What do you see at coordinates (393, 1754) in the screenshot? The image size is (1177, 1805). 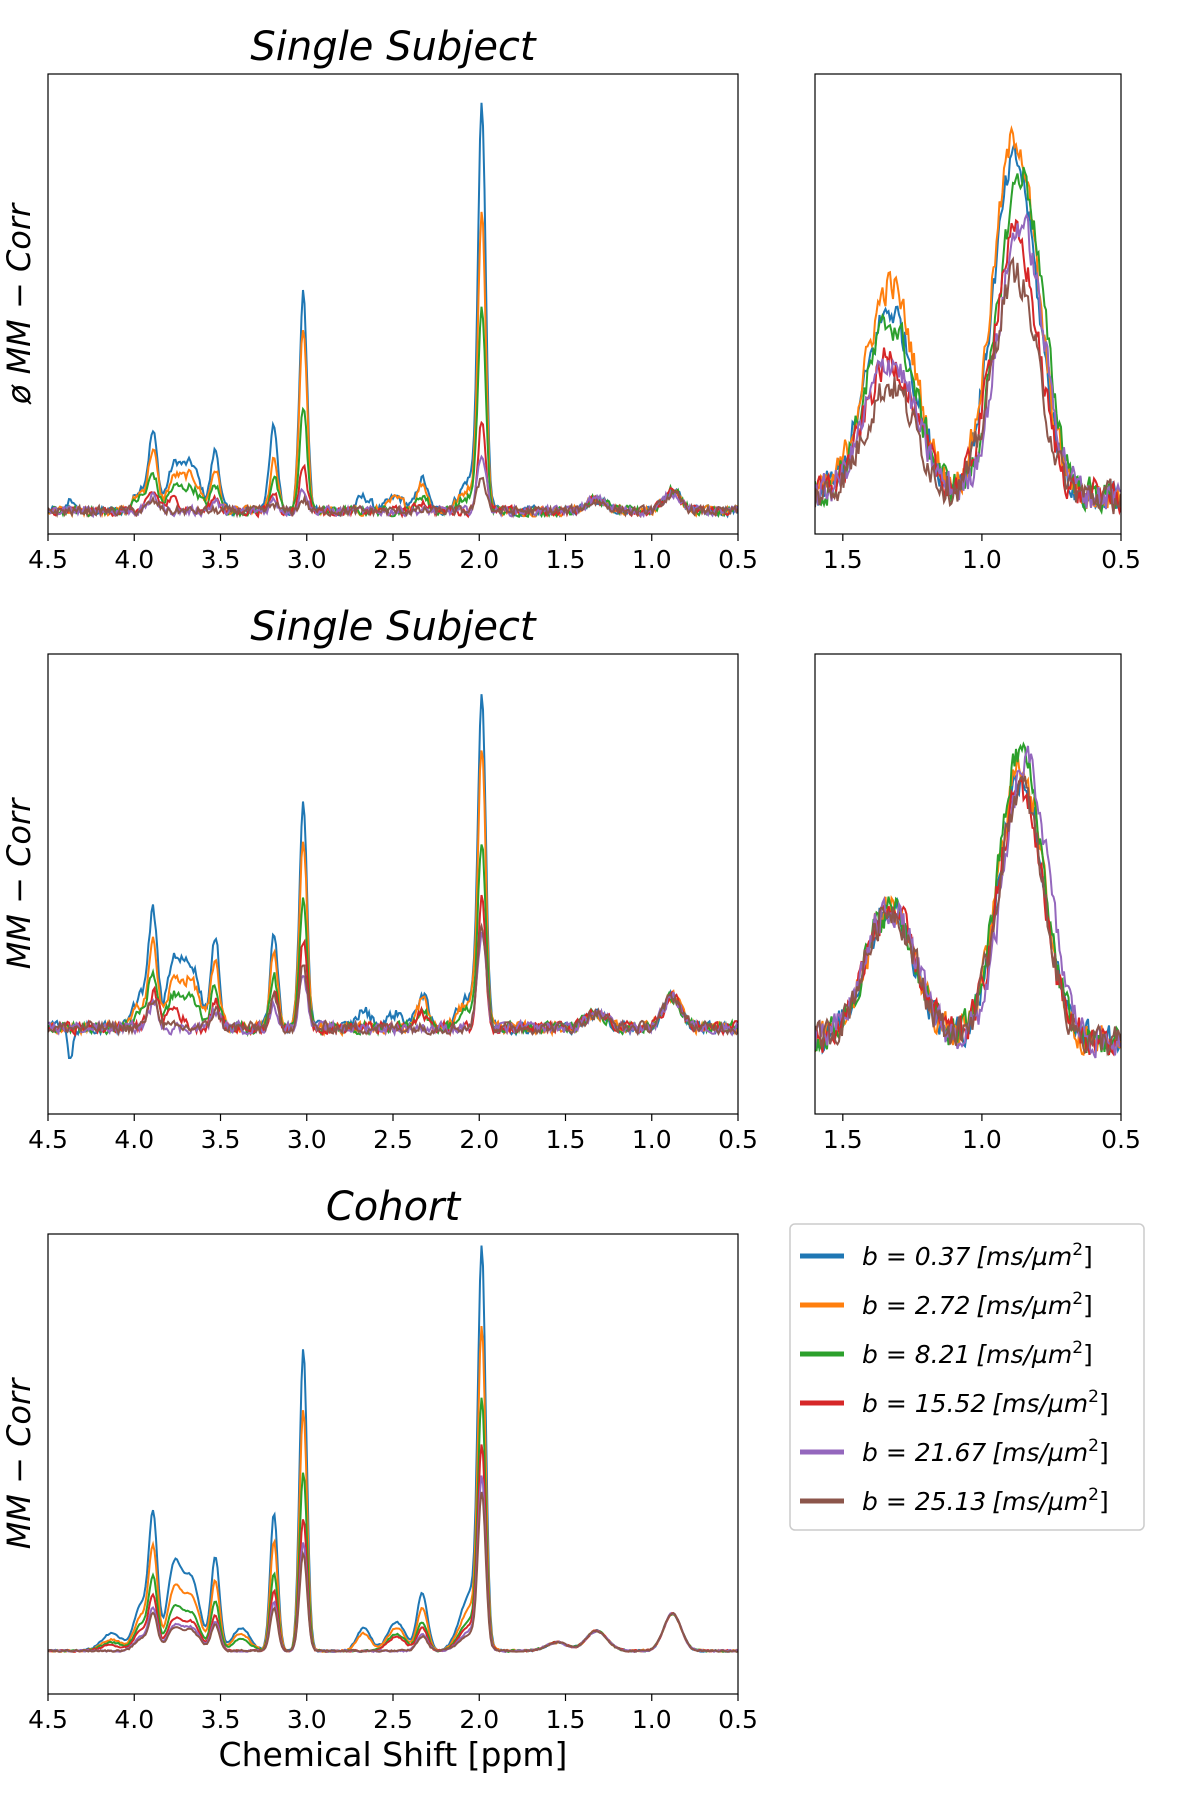 I see `x-axis-label: Chemical Shift [ppm]` at bounding box center [393, 1754].